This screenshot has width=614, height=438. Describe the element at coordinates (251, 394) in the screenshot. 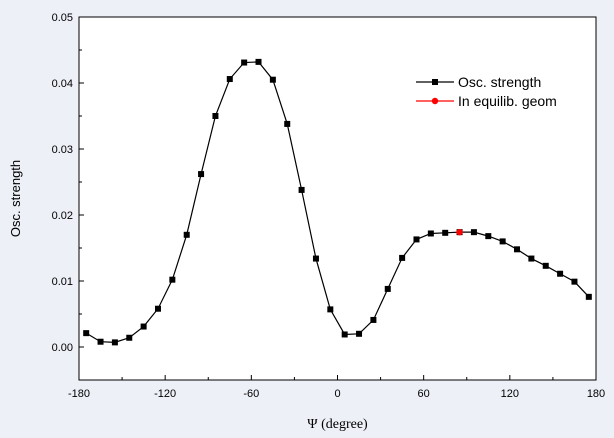

I see `x-tick-label: -60` at that location.